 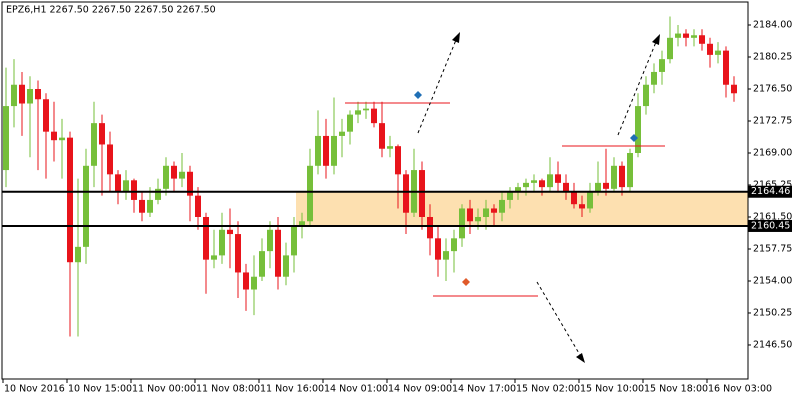 I want to click on y-tick-label: 2184.00, so click(x=772, y=25).